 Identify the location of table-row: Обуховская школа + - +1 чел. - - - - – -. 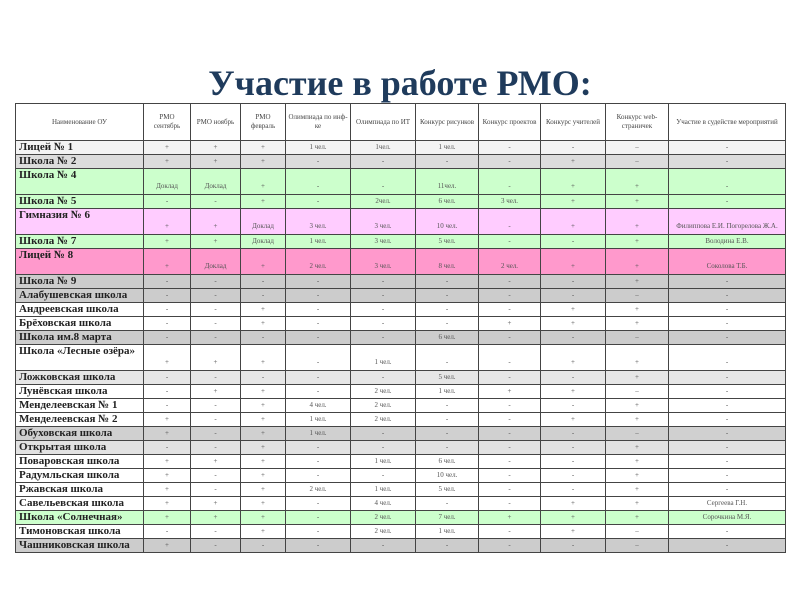
(400, 433).